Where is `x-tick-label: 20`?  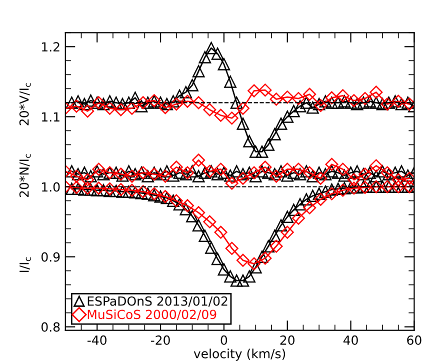 x-tick-label: 20 is located at coordinates (287, 340).